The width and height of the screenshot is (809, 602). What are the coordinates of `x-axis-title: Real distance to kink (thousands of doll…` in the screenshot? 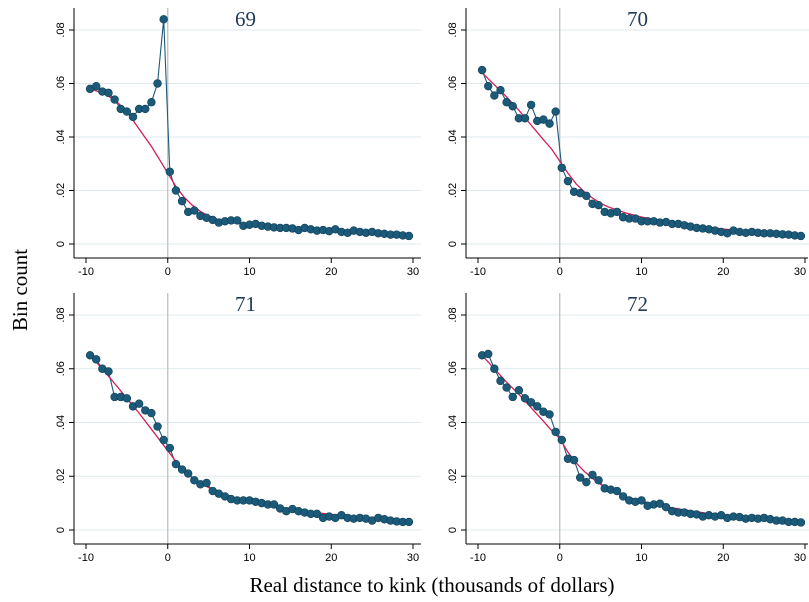 It's located at (431, 585).